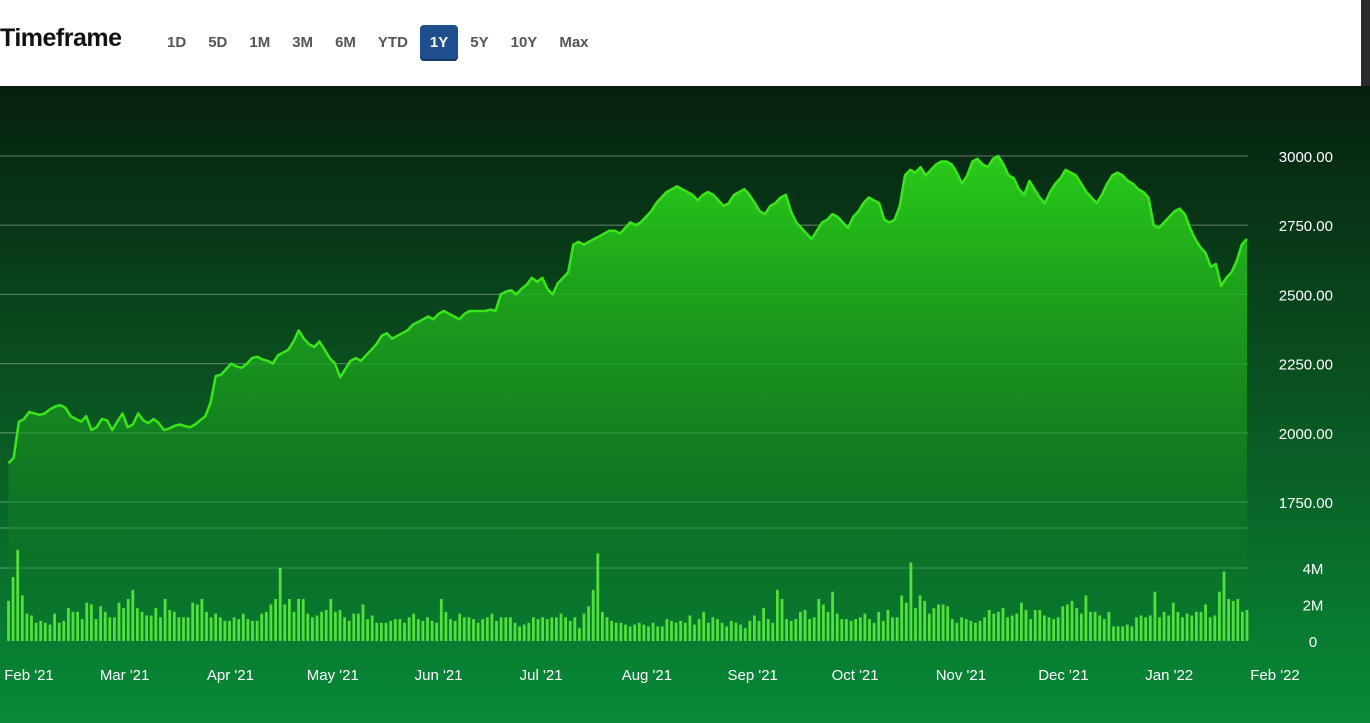 This screenshot has width=1370, height=723. Describe the element at coordinates (1306, 434) in the screenshot. I see `y-tick-label: 2000.00` at that location.